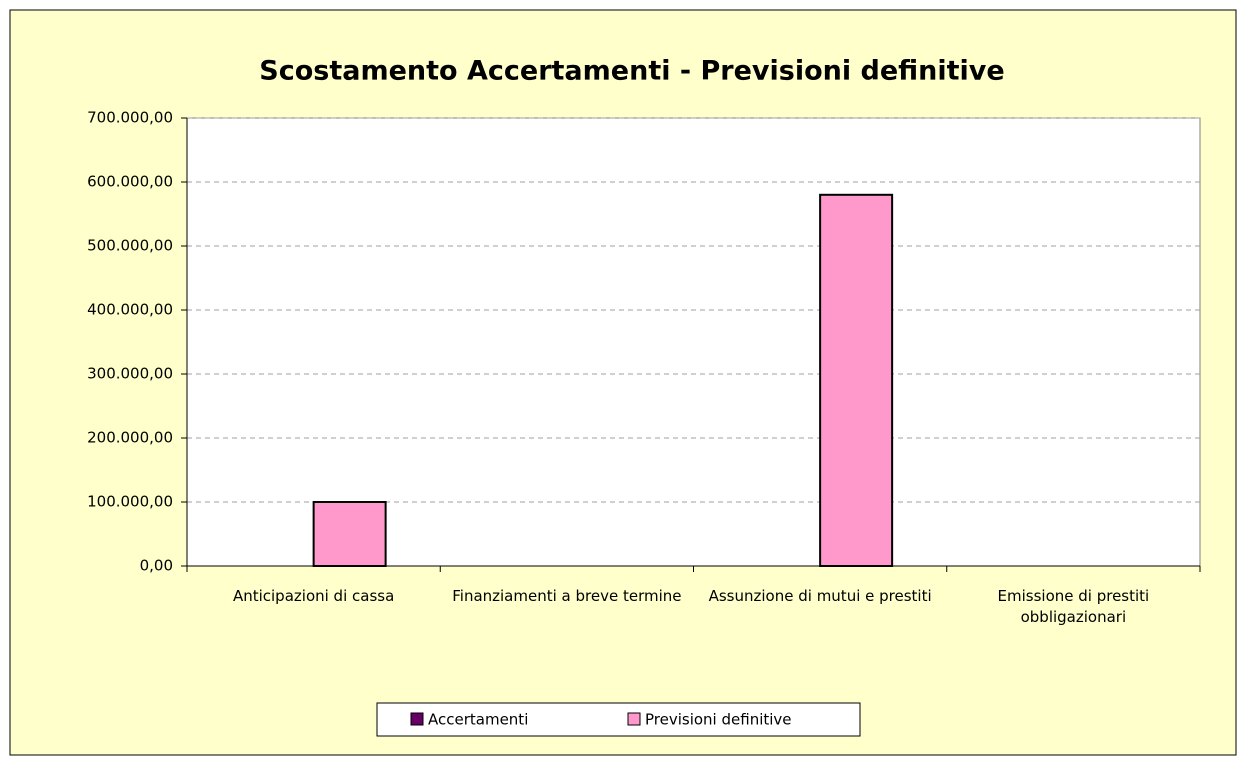  What do you see at coordinates (130, 246) in the screenshot?
I see `y-tick-label: 500.000,00` at bounding box center [130, 246].